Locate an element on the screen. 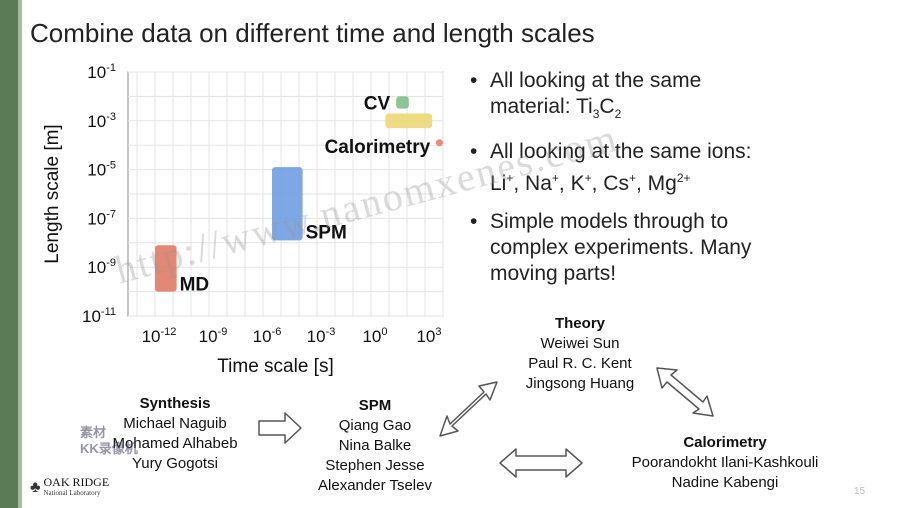 Image resolution: width=900 pixels, height=508 pixels. group-calorimetry-heading: Calorimetry is located at coordinates (725, 442).